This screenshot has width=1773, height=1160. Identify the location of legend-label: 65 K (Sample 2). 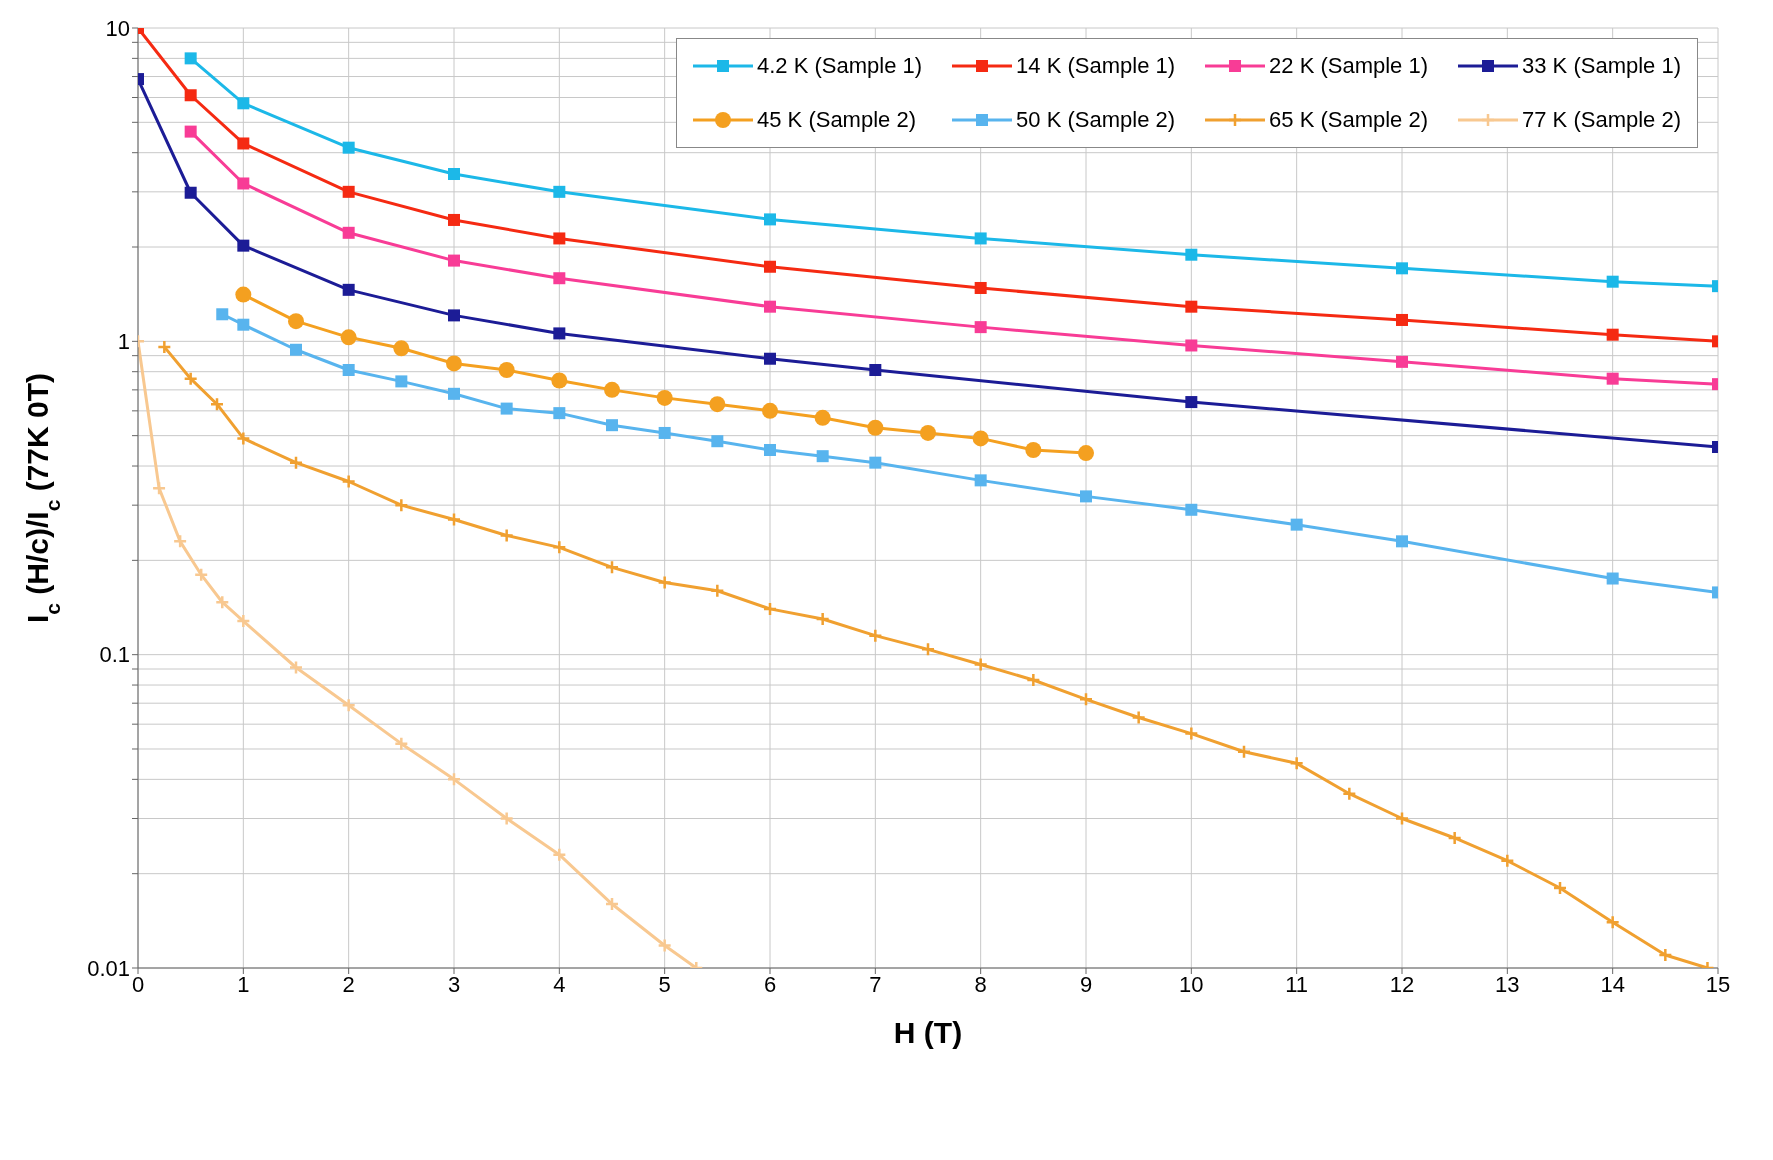
(1349, 120).